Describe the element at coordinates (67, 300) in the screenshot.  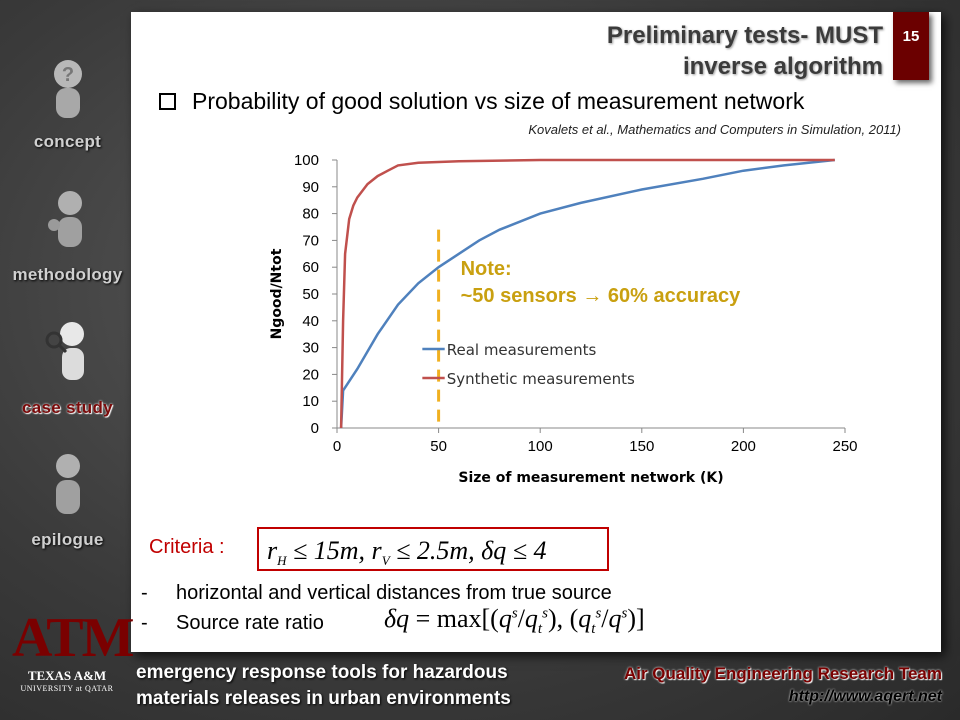
I see `sidebar: ? concept methodology case study` at that location.